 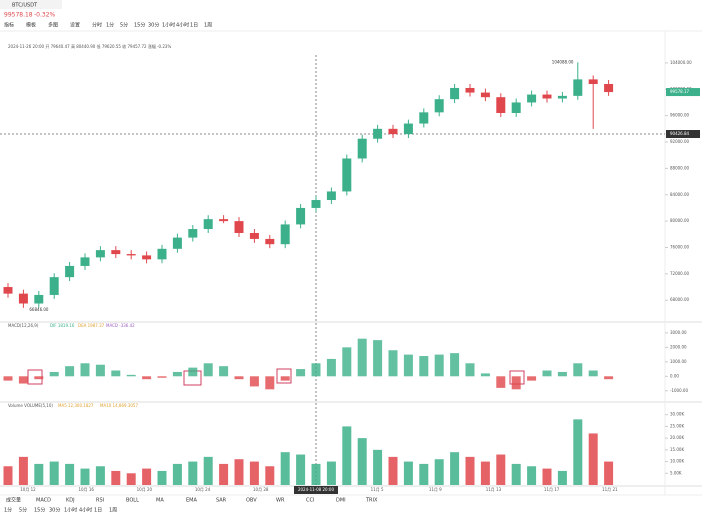 What do you see at coordinates (9, 25) in the screenshot?
I see `toolbar-item: 指标` at bounding box center [9, 25].